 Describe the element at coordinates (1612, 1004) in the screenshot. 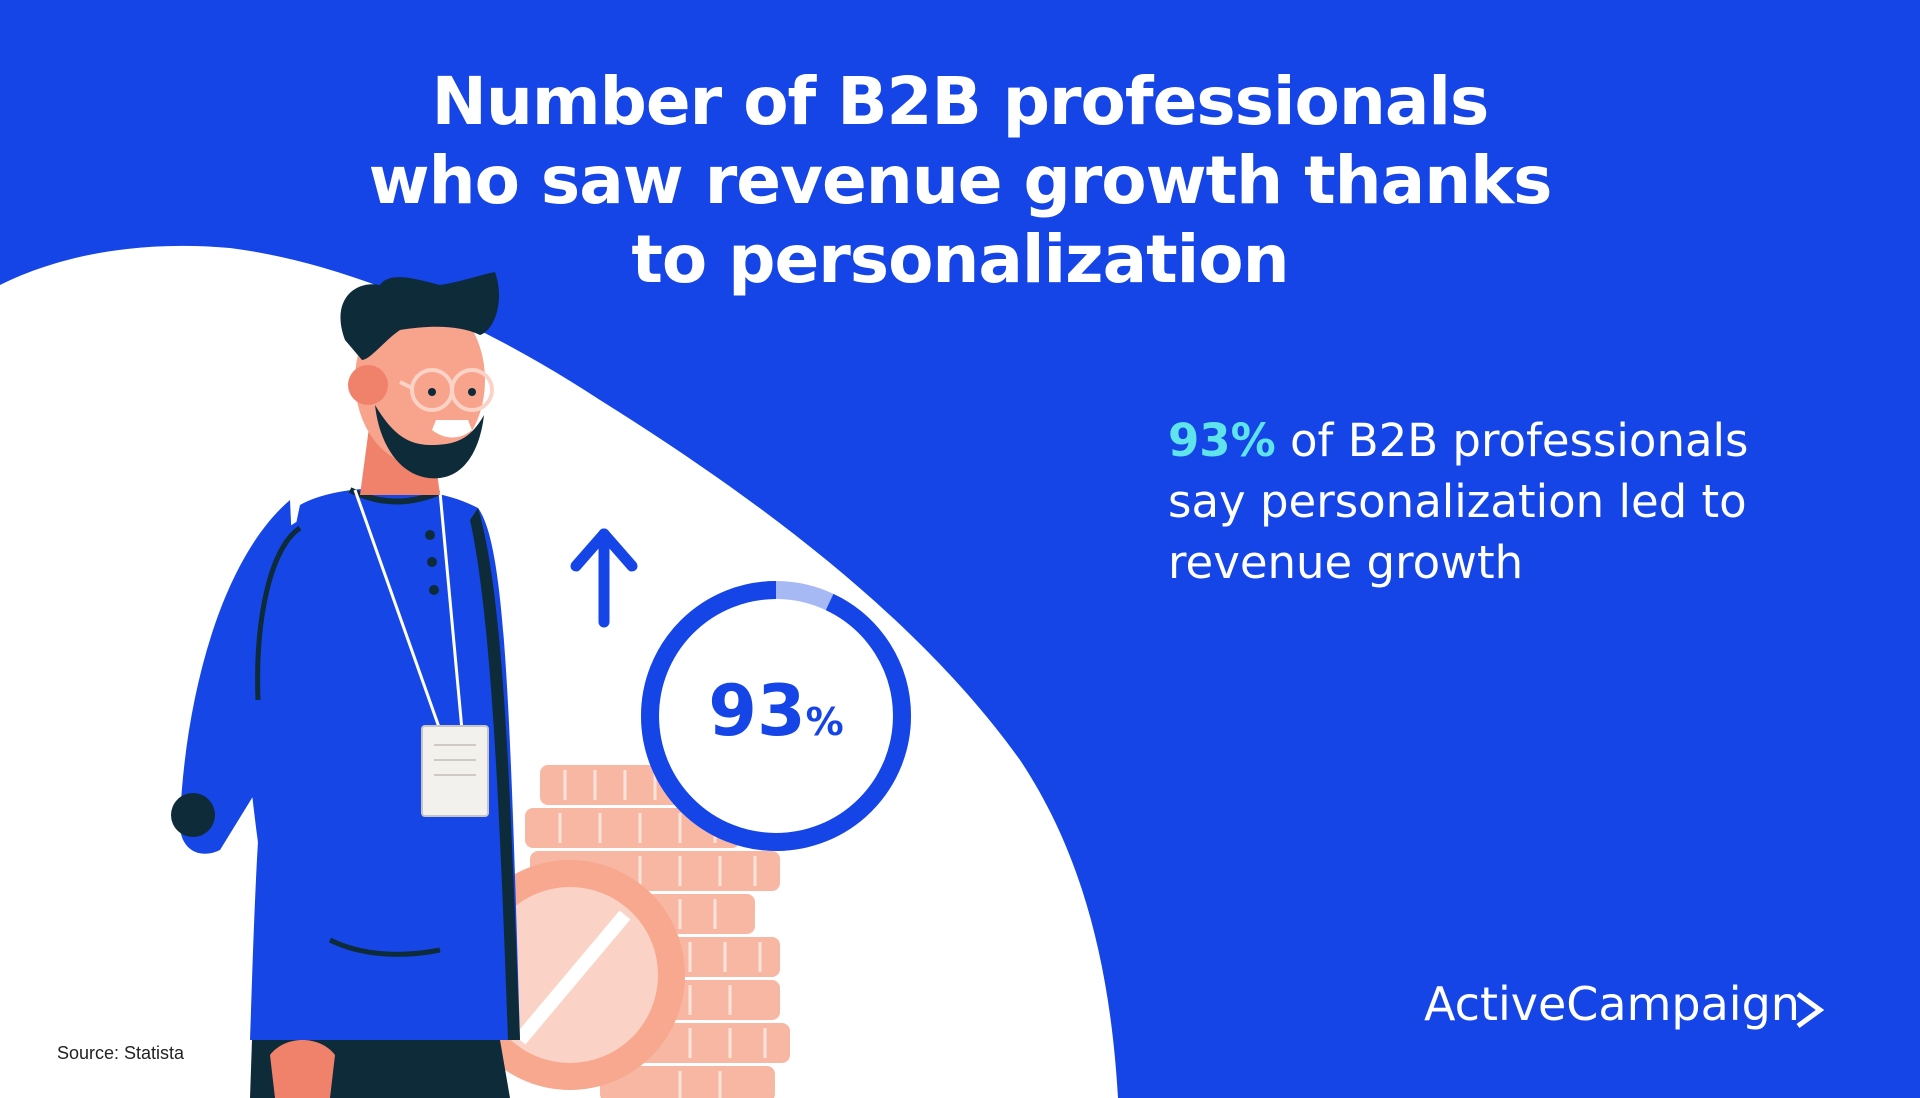

I see `brand-logo-text: ActiveCampaign` at that location.